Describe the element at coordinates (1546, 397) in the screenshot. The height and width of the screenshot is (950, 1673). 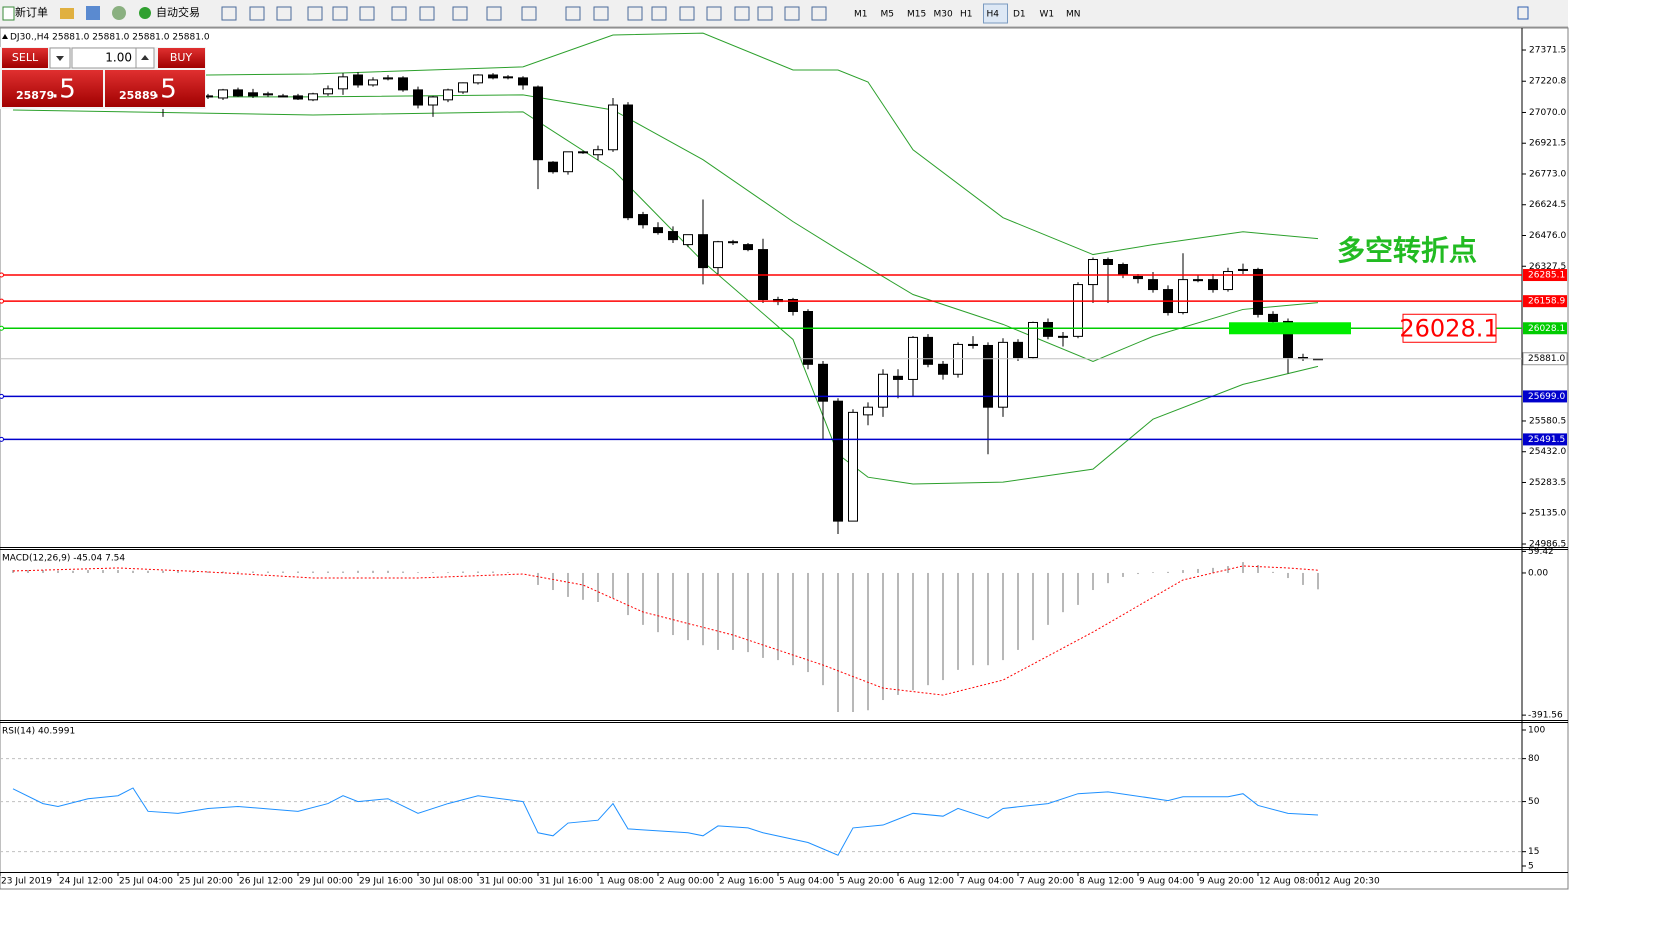
I see `level-price-label: 25699.0` at that location.